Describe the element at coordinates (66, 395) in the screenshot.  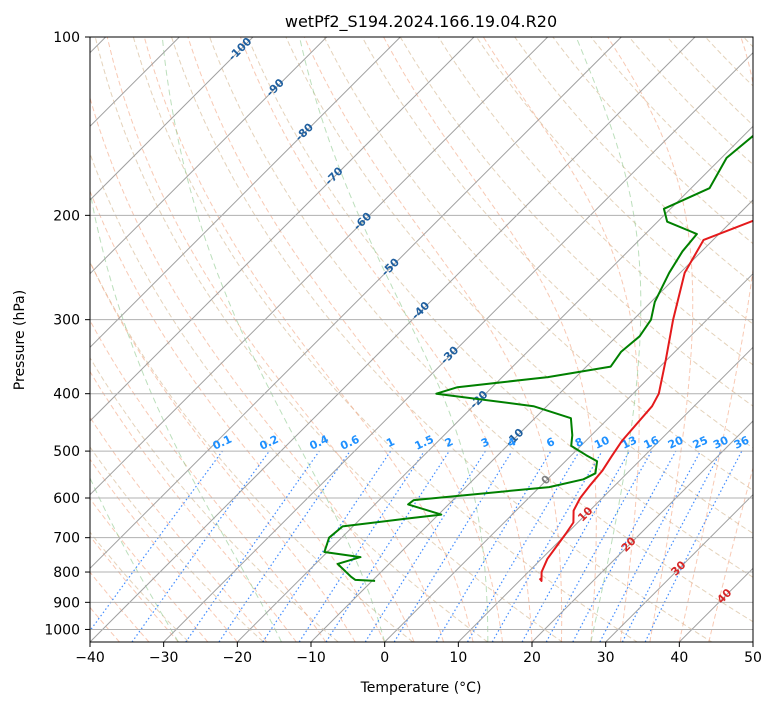
I see `y-tick-label: 400` at that location.